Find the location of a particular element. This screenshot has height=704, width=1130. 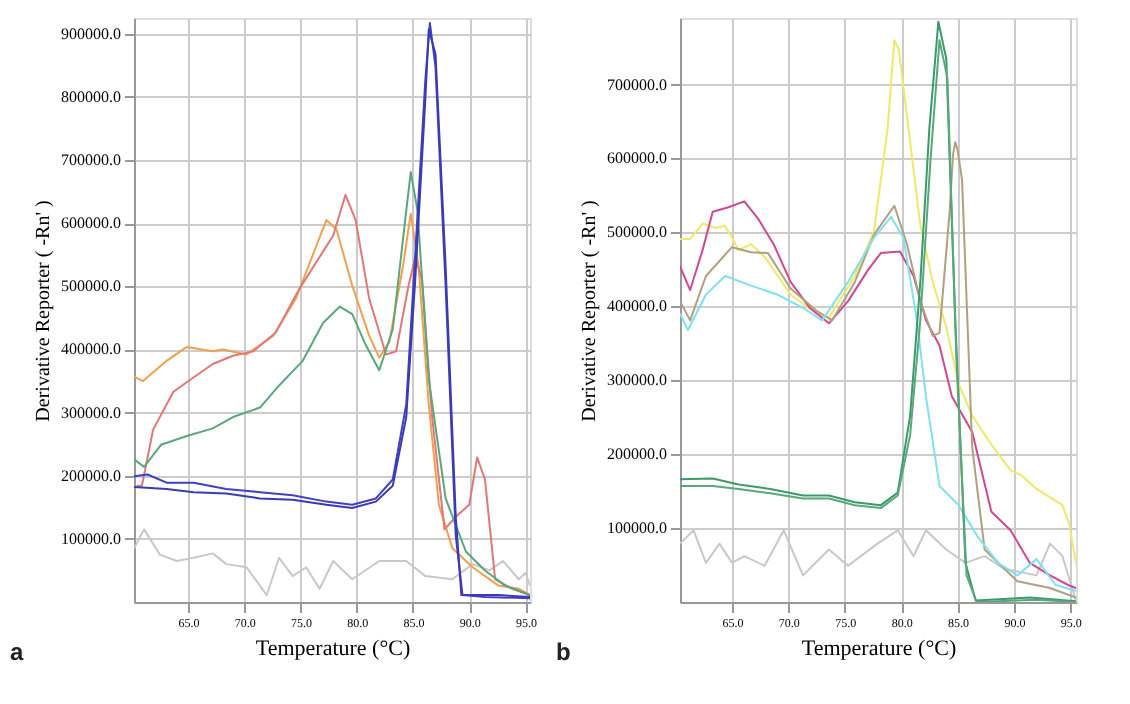

text: a is located at coordinates (17, 652).